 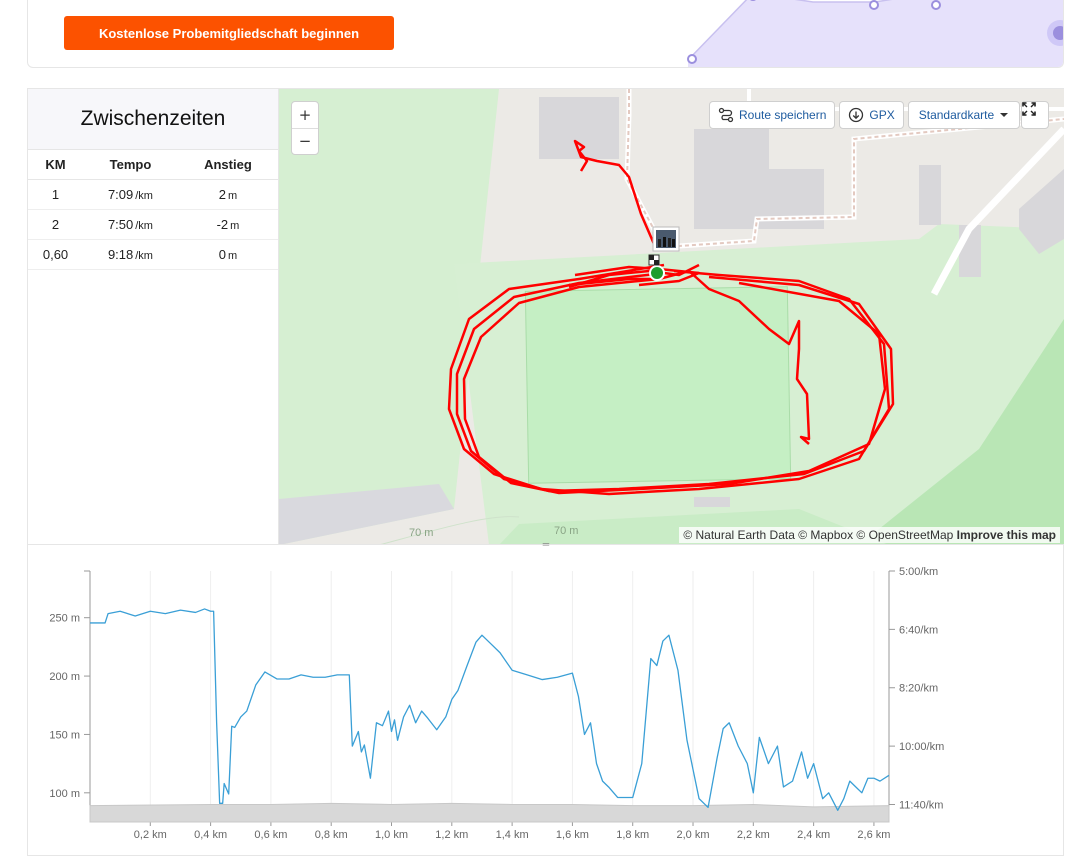 I want to click on start-trial-button: Kostenlose Probemitgliedschaft beginnen, so click(x=229, y=33).